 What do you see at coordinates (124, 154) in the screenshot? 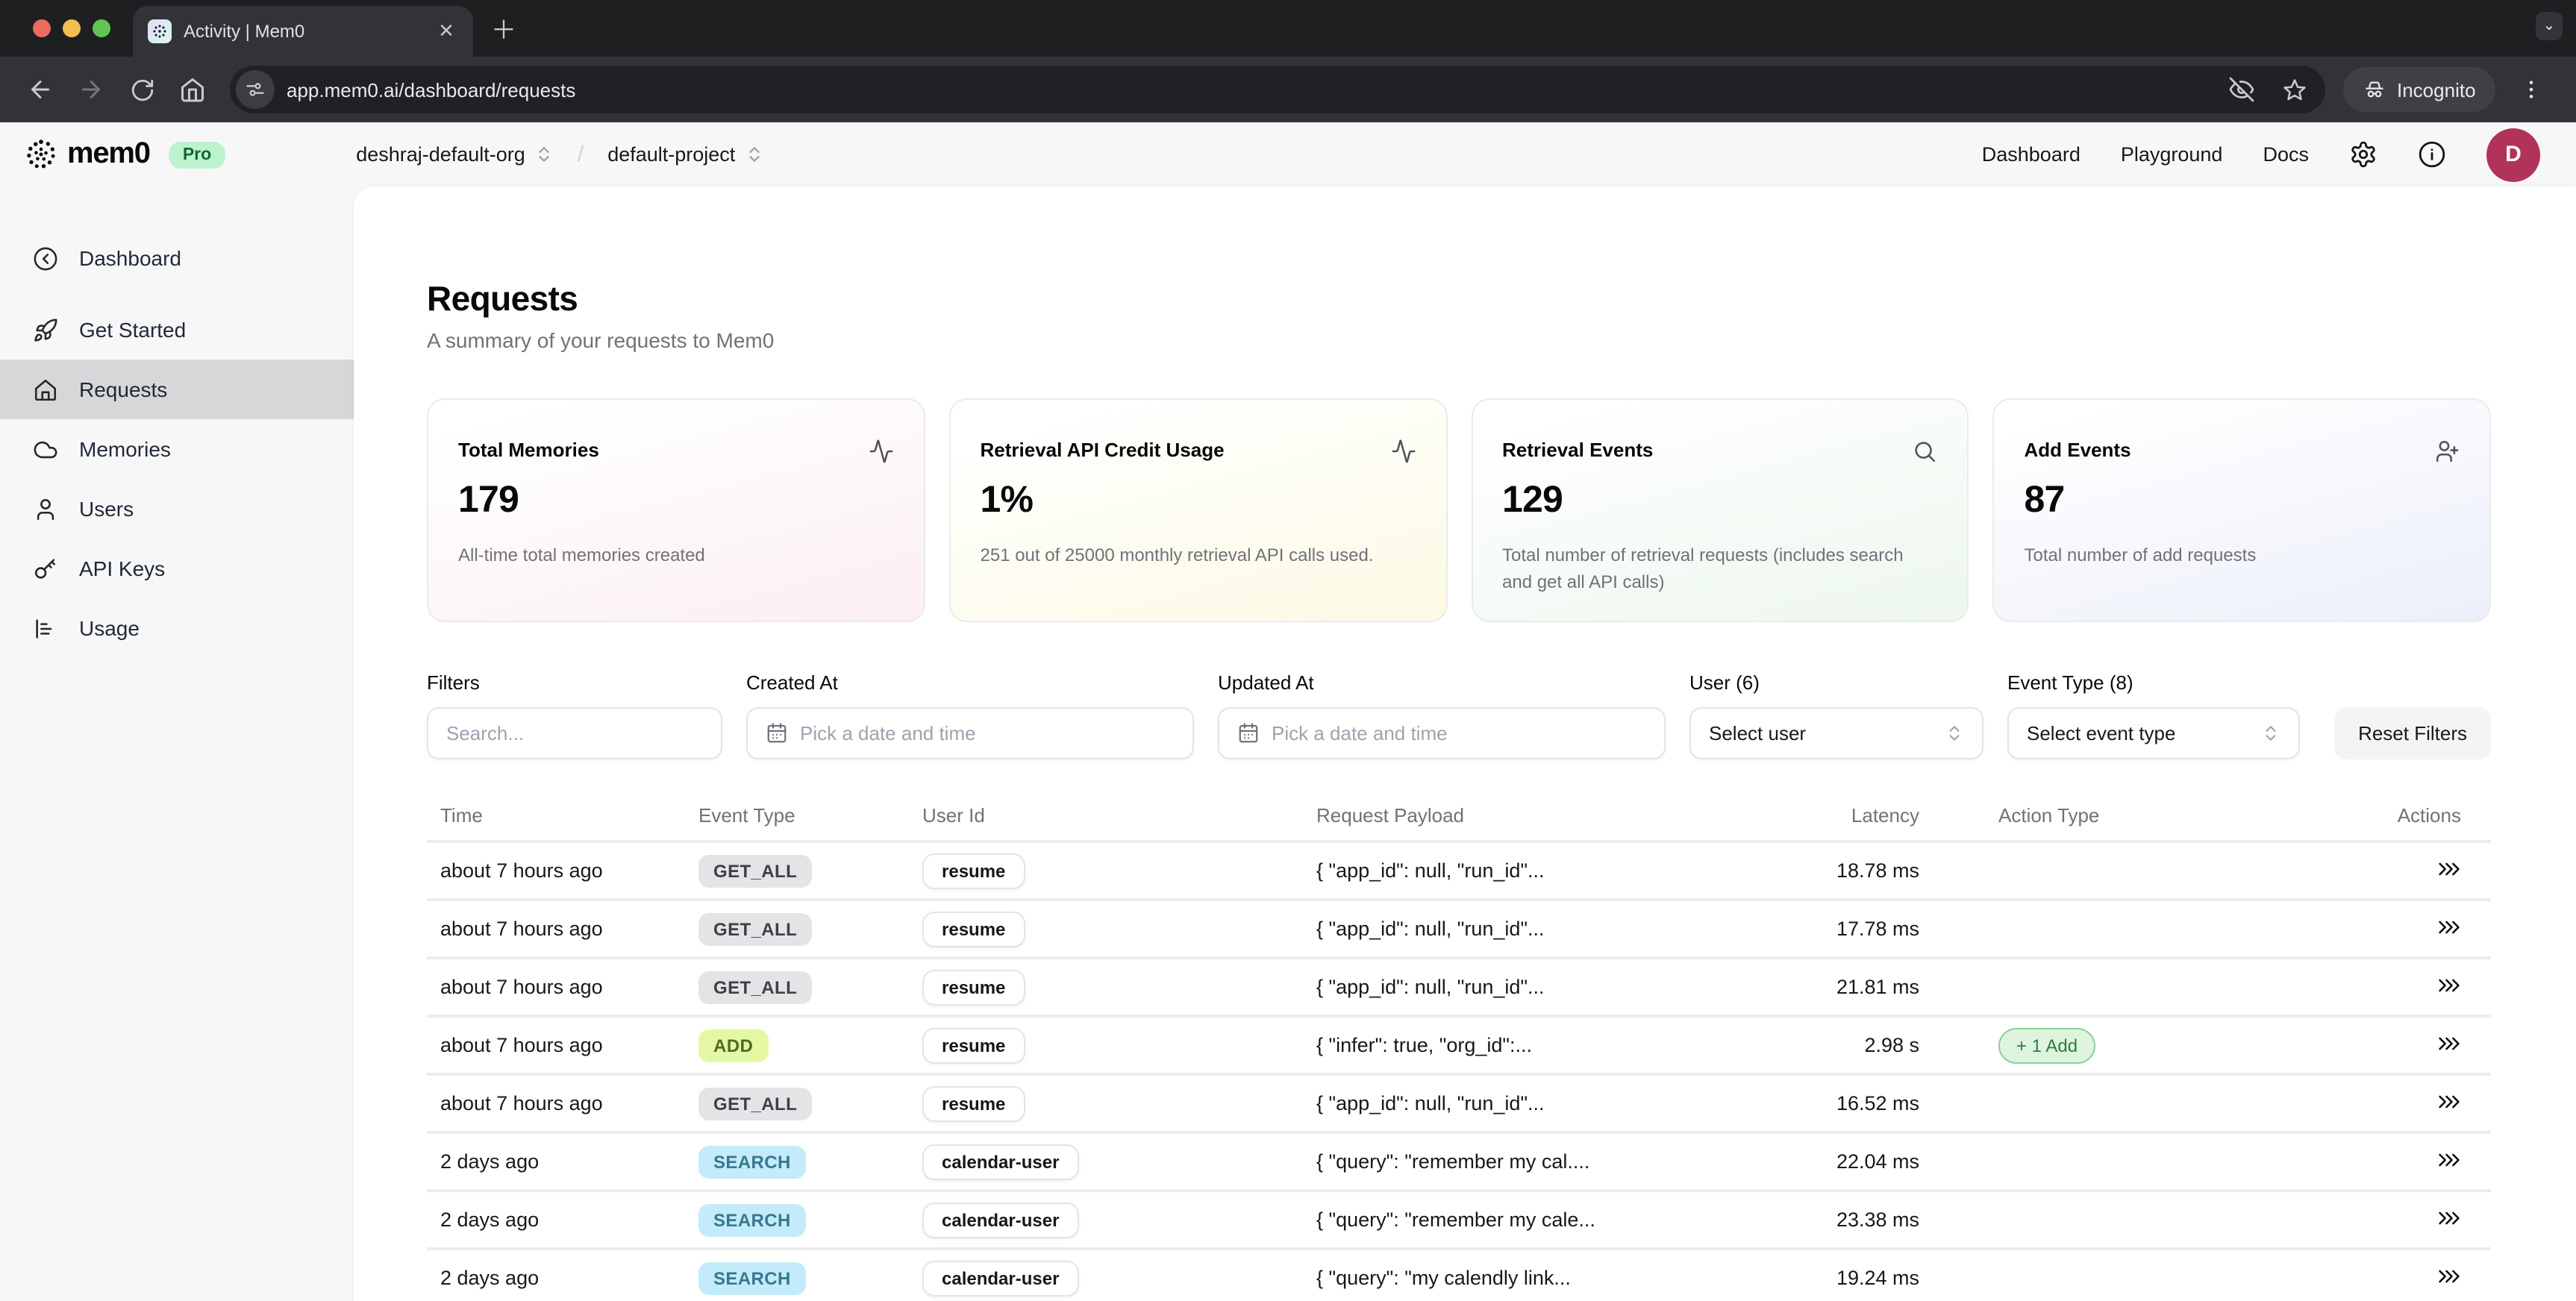
I see `mem0-logo: mem0 Pro` at bounding box center [124, 154].